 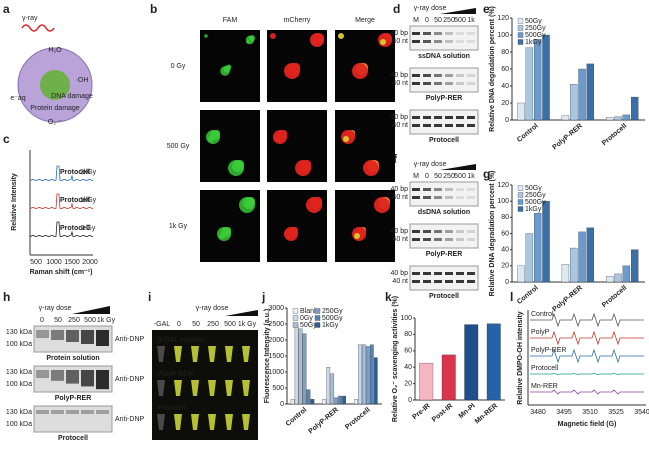 I want to click on column-header: mCherry, so click(x=297, y=20).